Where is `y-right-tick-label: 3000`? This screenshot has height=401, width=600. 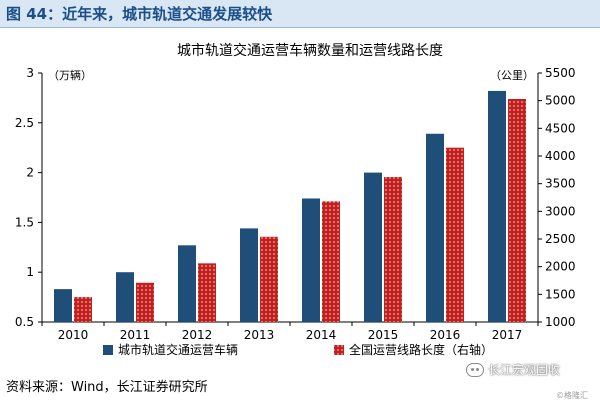 y-right-tick-label: 3000 is located at coordinates (560, 211).